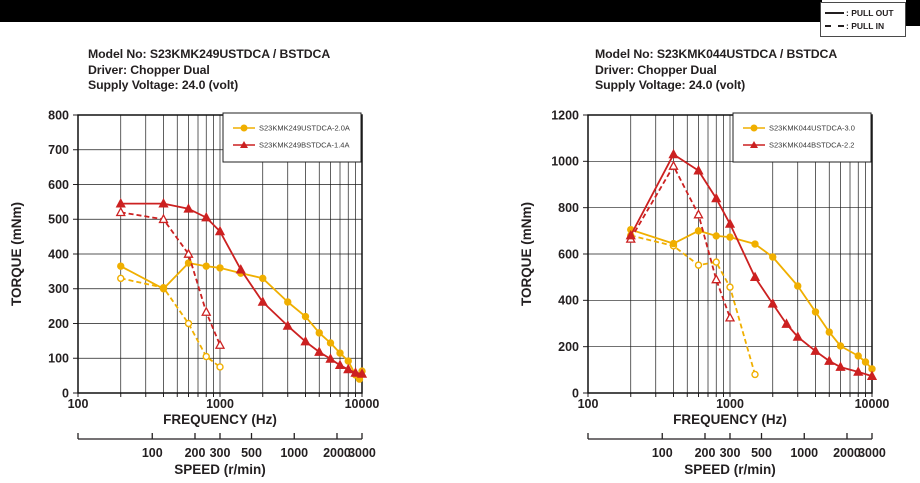  I want to click on x-axis-tick-labels: 100 1000 10000, so click(734, 404).